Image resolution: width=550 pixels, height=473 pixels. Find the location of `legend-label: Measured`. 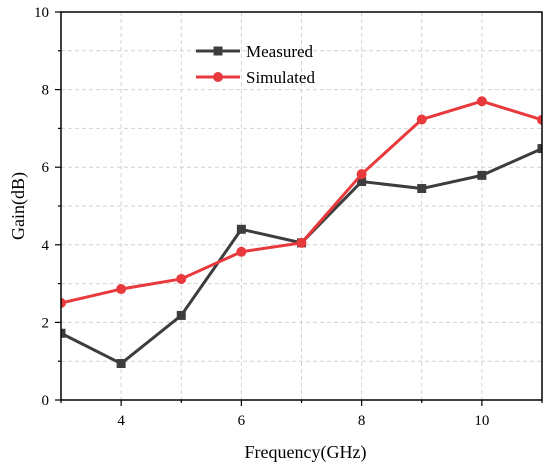

legend-label: Measured is located at coordinates (280, 51).